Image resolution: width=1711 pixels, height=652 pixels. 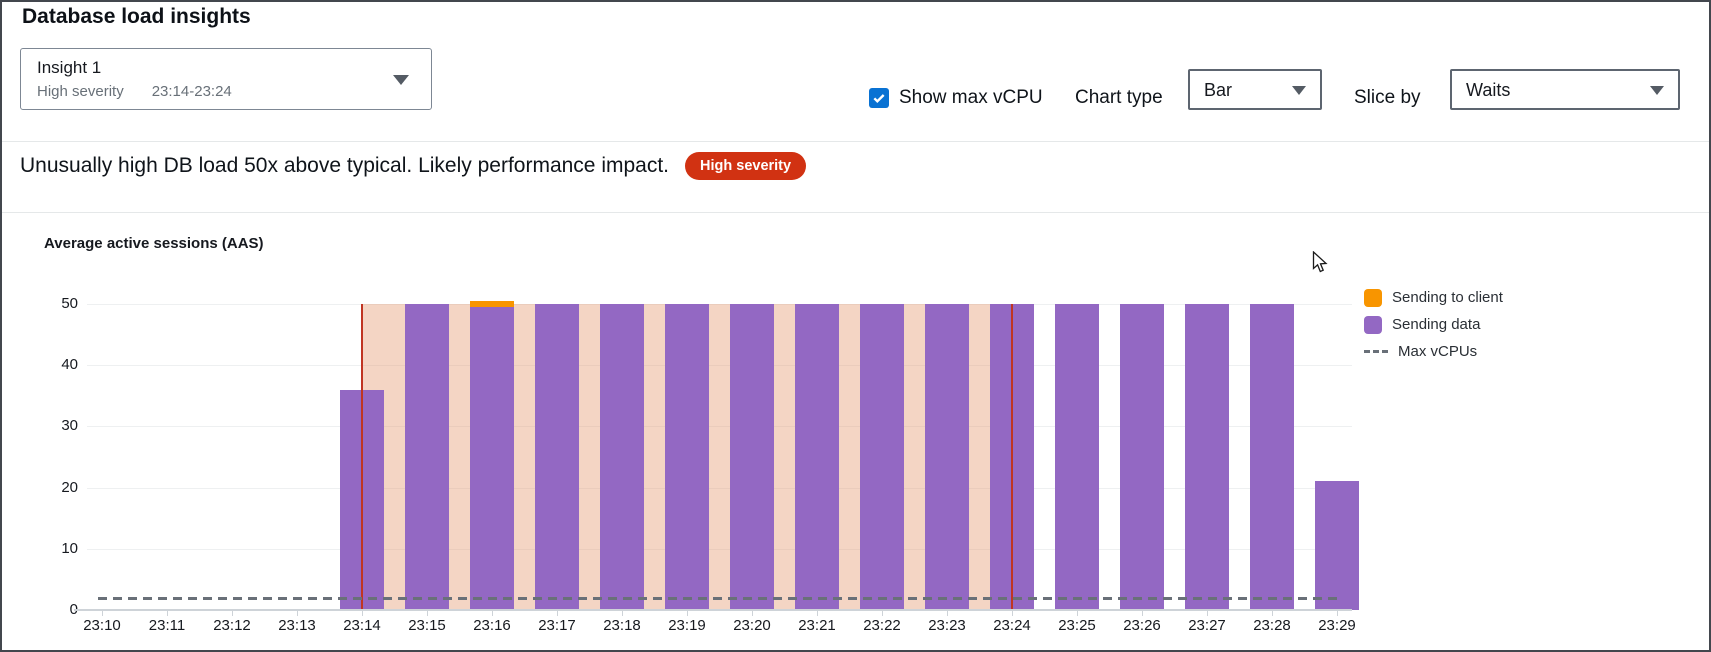 What do you see at coordinates (1488, 90) in the screenshot?
I see `slice-by-value: Waits` at bounding box center [1488, 90].